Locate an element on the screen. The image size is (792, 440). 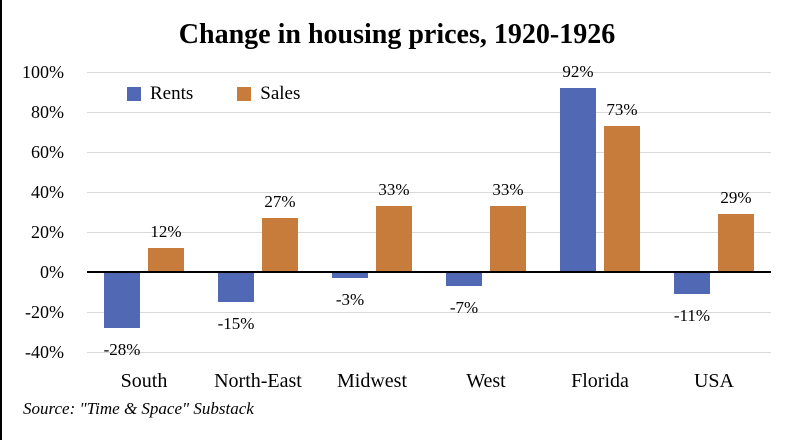
legend-item-rents: Rents is located at coordinates (160, 93).